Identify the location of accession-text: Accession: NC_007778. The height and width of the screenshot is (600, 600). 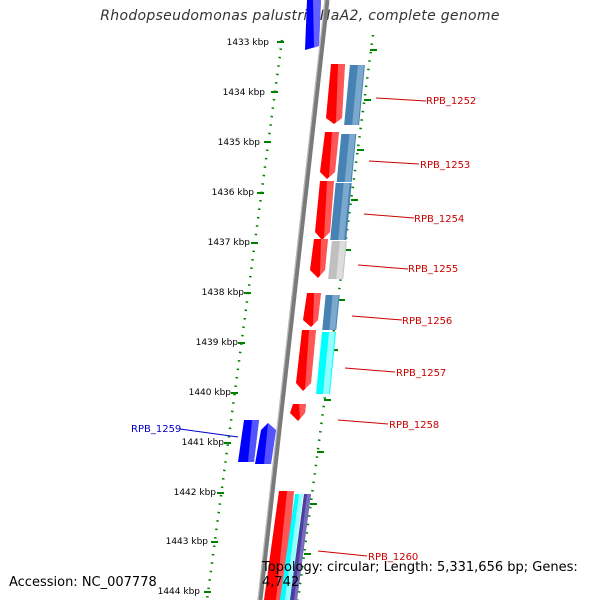
(83, 582).